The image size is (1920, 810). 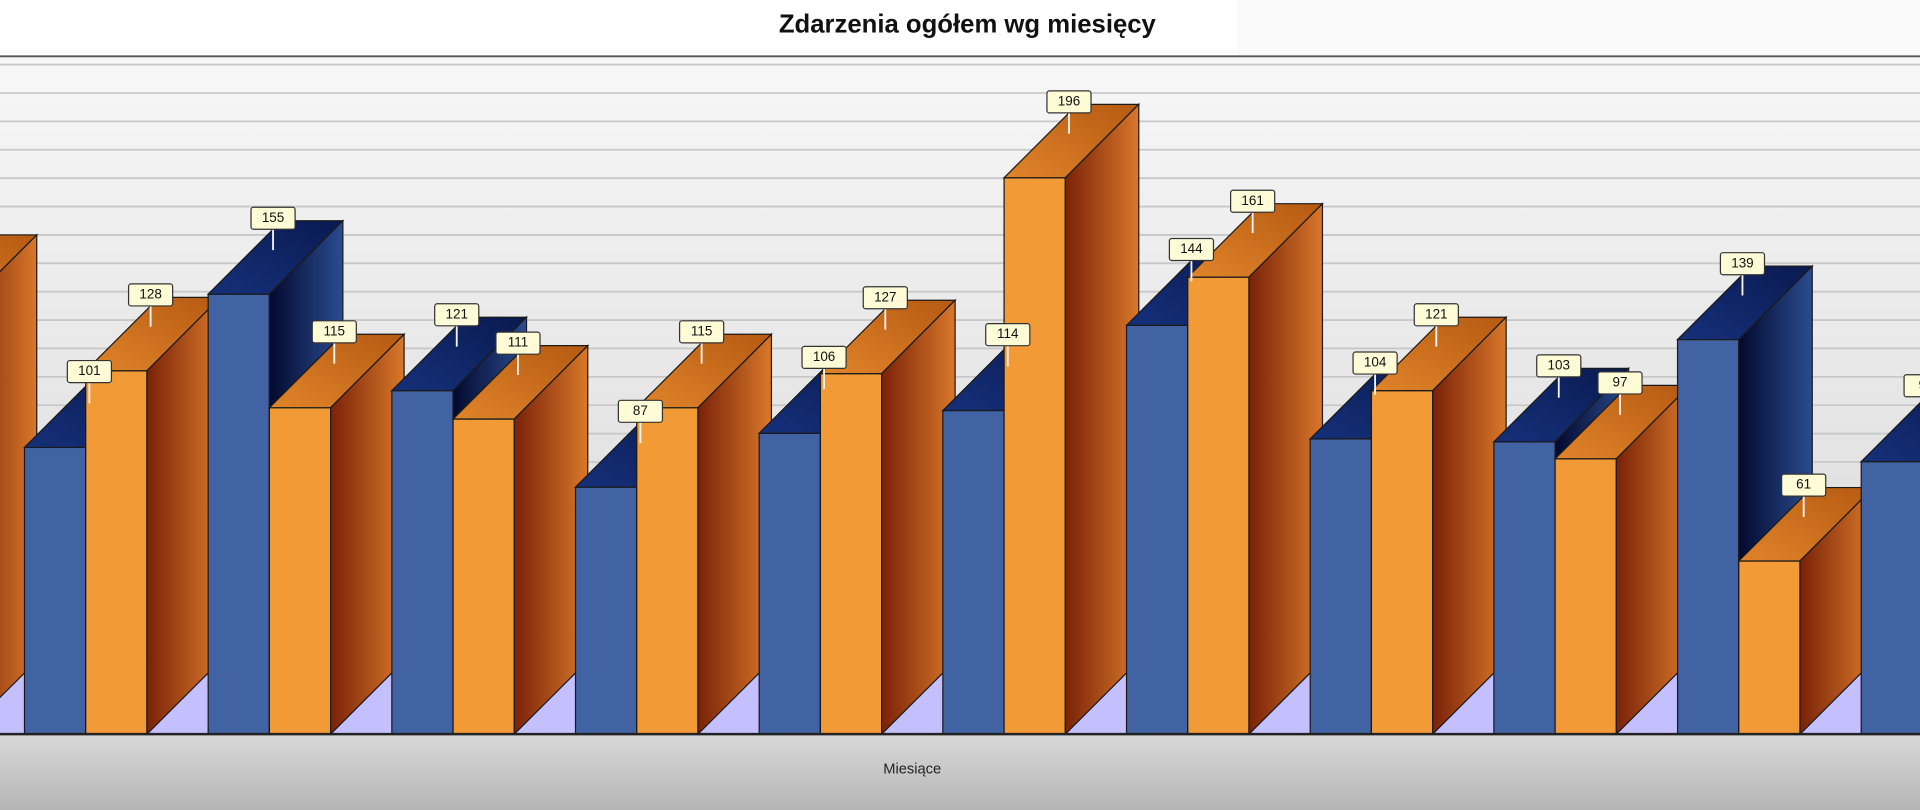 I want to click on data-label: 101, so click(x=89, y=370).